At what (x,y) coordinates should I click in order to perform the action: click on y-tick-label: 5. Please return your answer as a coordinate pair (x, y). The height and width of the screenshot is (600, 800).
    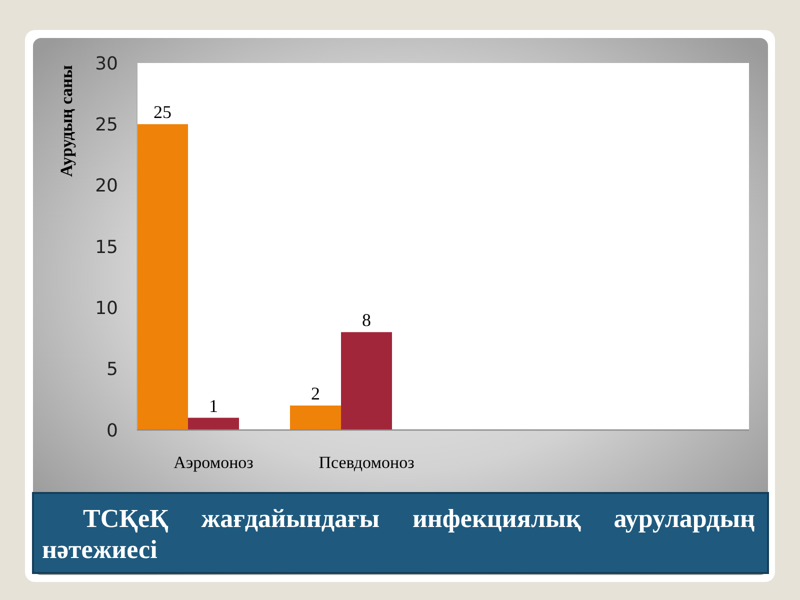
    Looking at the image, I should click on (112, 369).